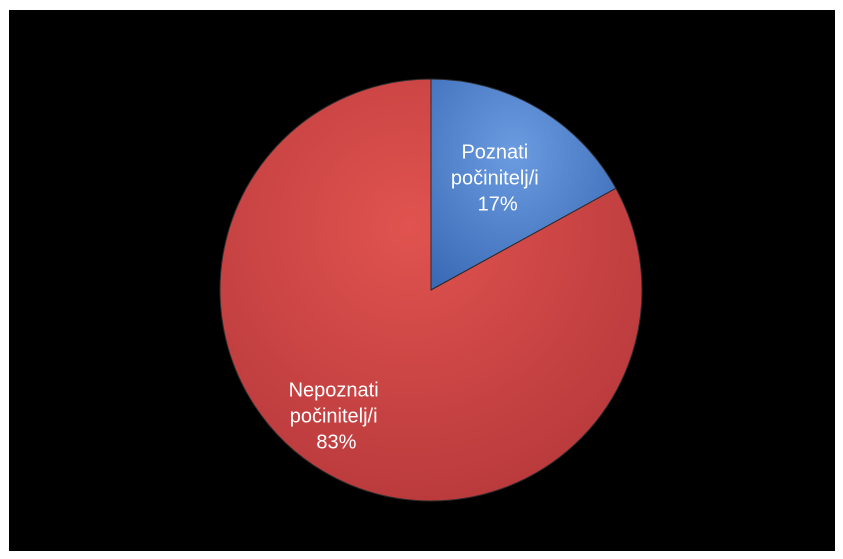  What do you see at coordinates (334, 391) in the screenshot?
I see `slice-label-nepoznati-line-1: Nepoznati` at bounding box center [334, 391].